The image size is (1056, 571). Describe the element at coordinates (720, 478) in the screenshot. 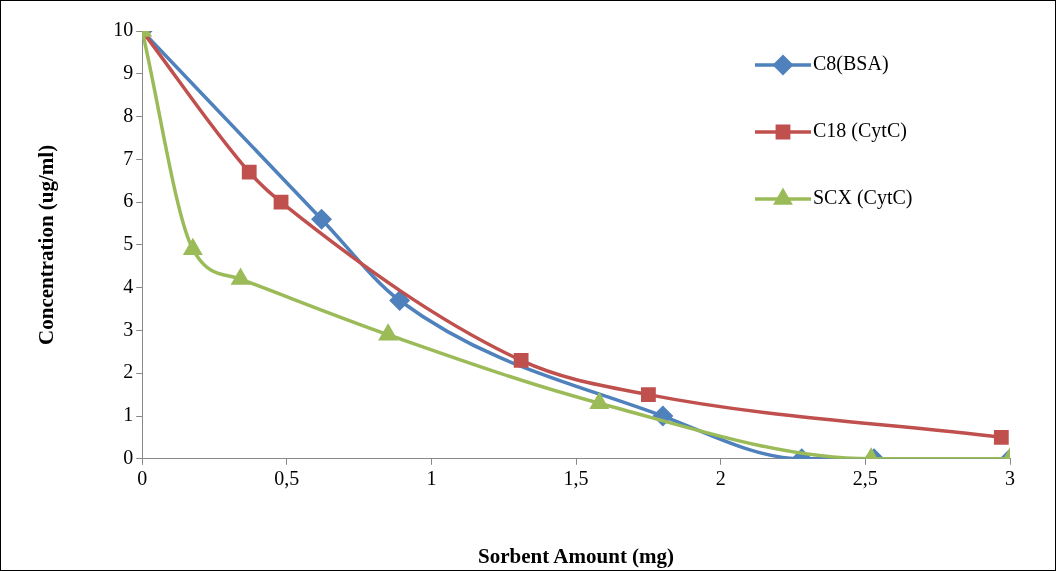

I see `x-tick-label: 2` at that location.